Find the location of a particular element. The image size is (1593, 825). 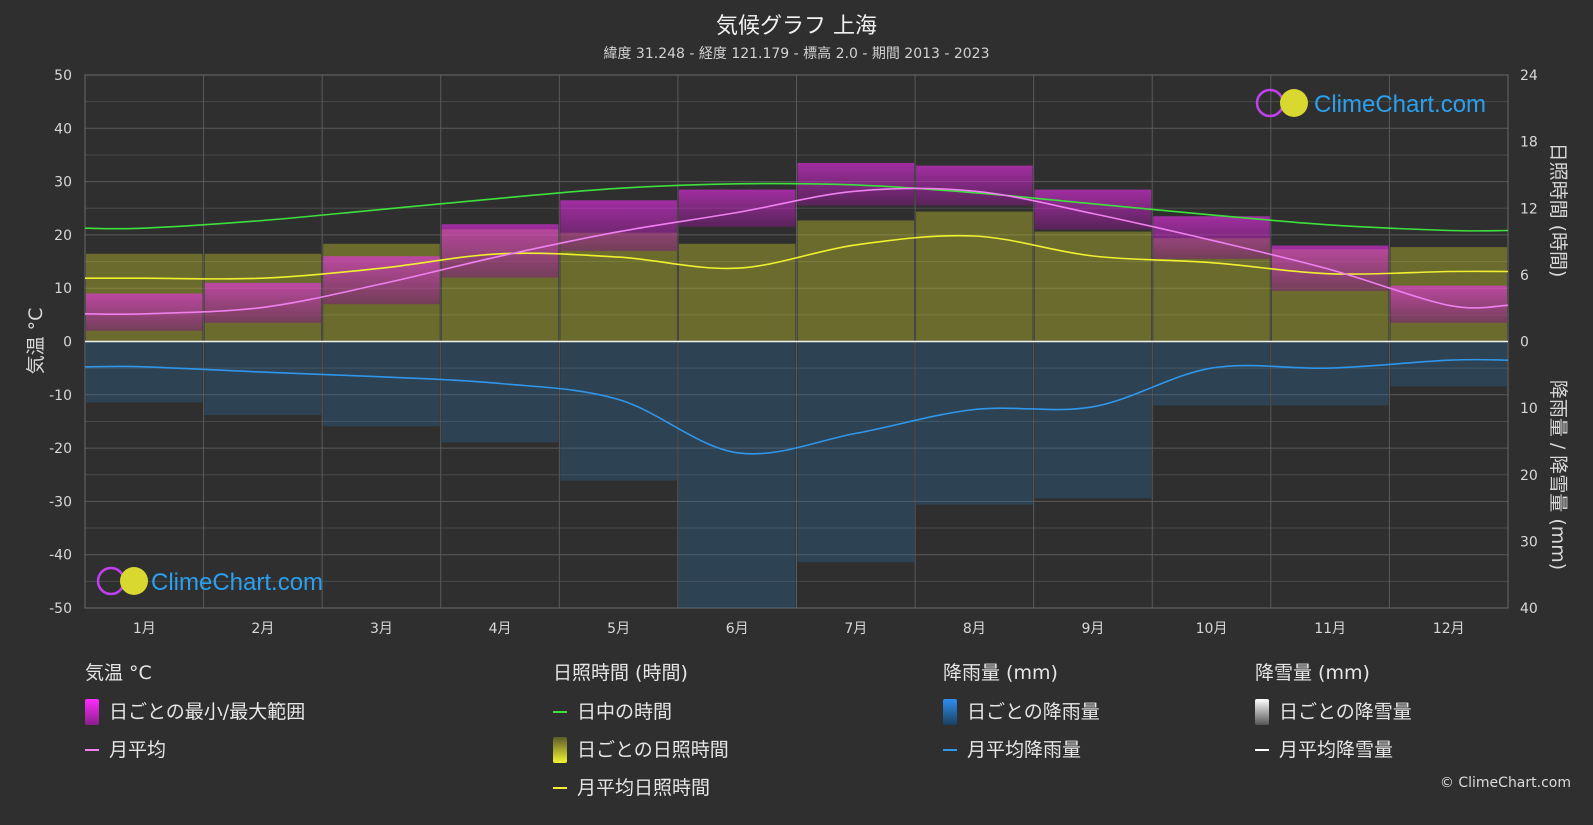

legend-item-temp-mean: 月平均 is located at coordinates (195, 750).